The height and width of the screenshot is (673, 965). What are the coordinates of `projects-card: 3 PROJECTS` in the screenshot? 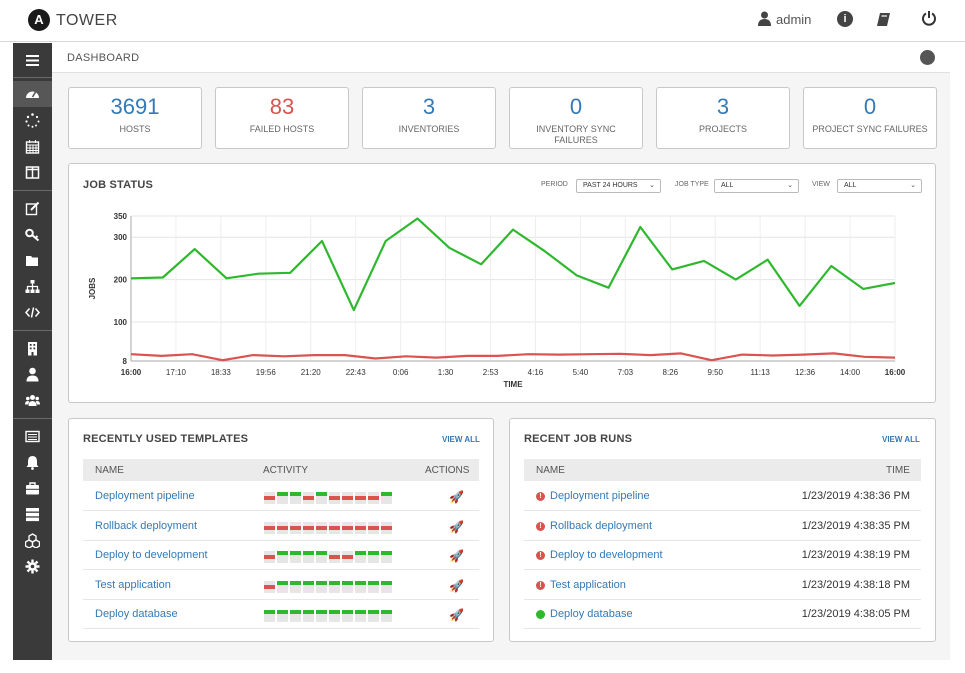 It's located at (723, 118).